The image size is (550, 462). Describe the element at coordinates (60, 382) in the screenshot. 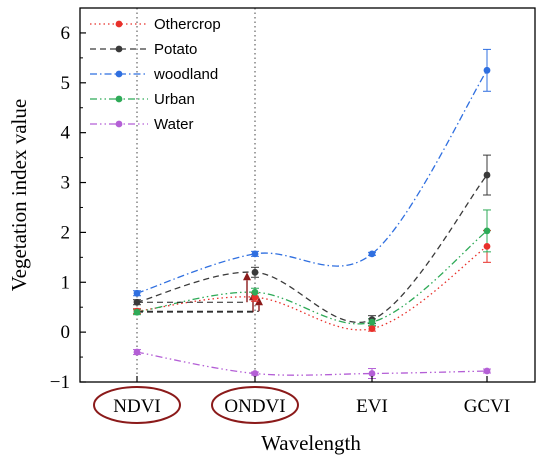

I see `y-tick-label: −1` at that location.